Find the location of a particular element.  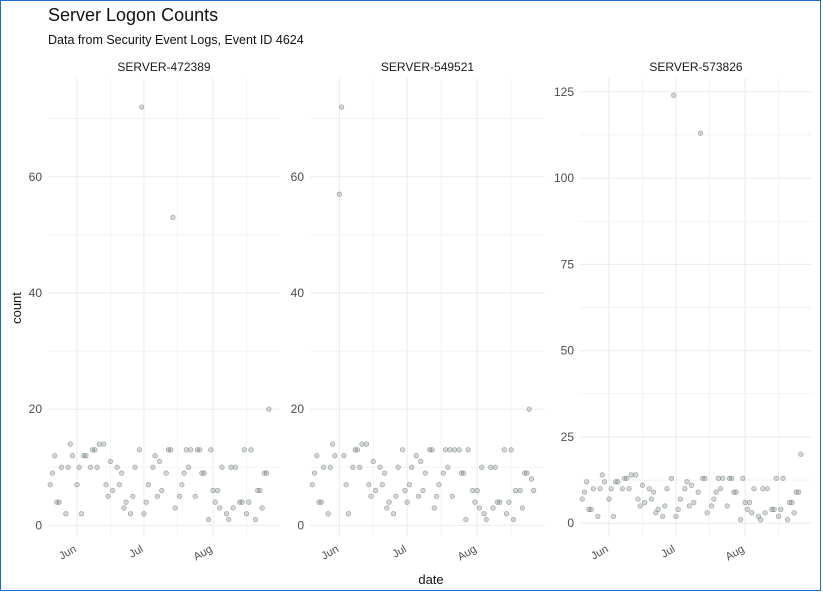

x-tick-label: Jul is located at coordinates (668, 551).